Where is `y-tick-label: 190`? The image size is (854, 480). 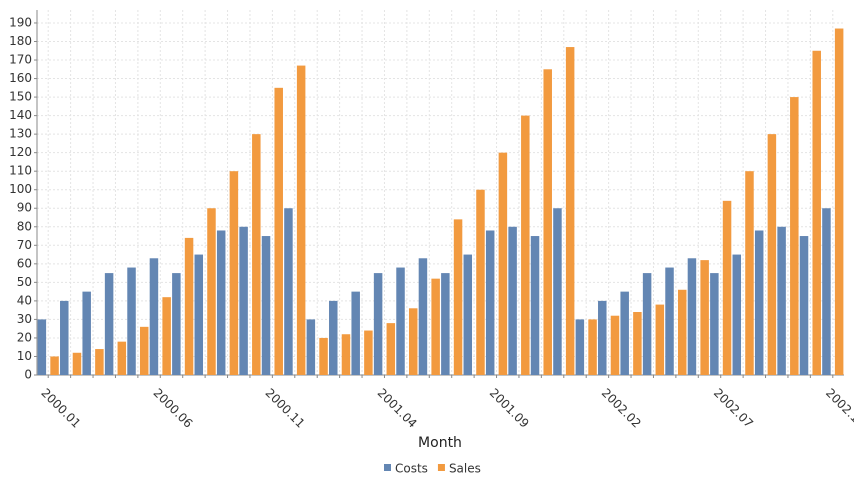 y-tick-label: 190 is located at coordinates (20, 22).